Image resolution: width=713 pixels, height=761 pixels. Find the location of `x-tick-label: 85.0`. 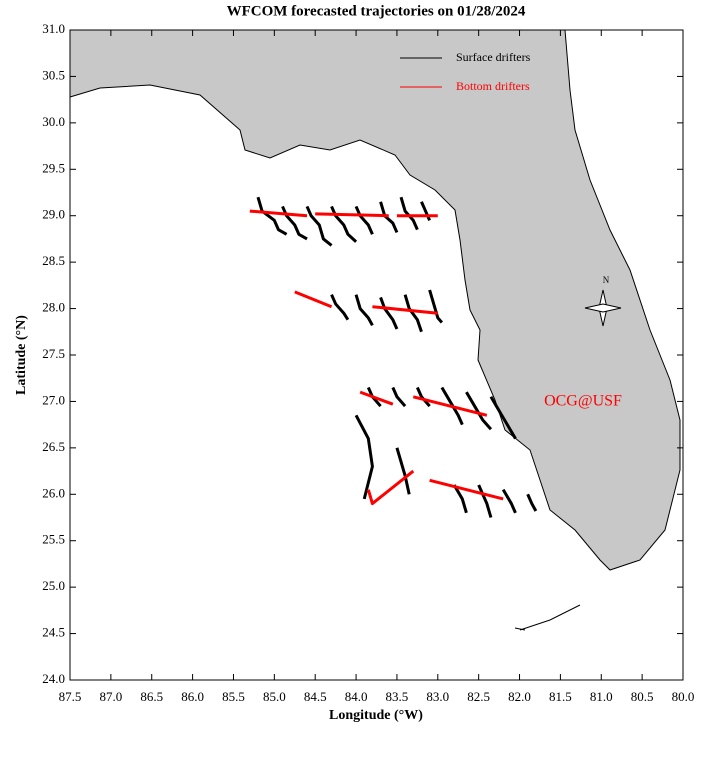

x-tick-label: 85.0 is located at coordinates (274, 696).